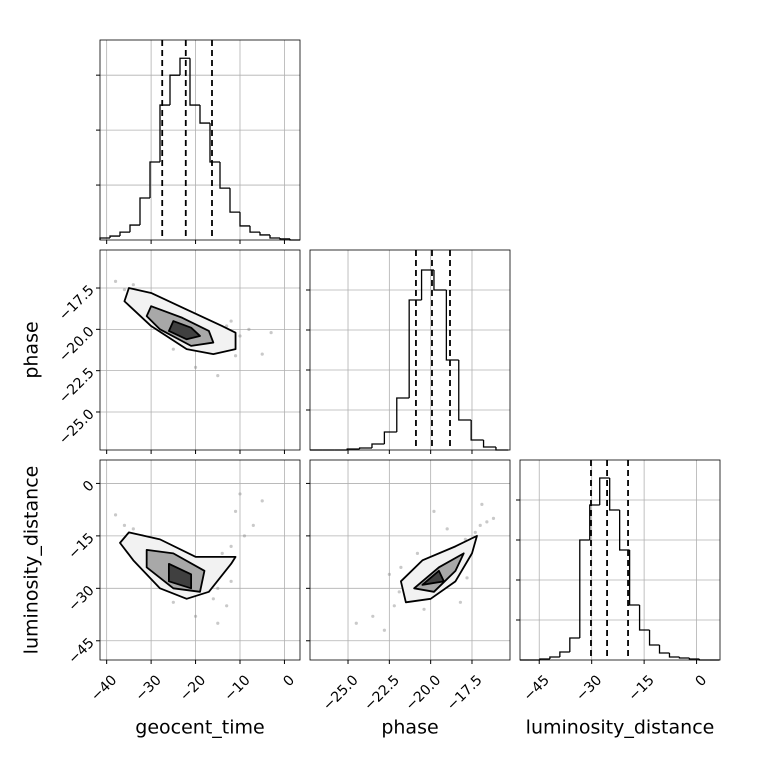  What do you see at coordinates (409, 728) in the screenshot?
I see `x-axis-label: phase` at bounding box center [409, 728].